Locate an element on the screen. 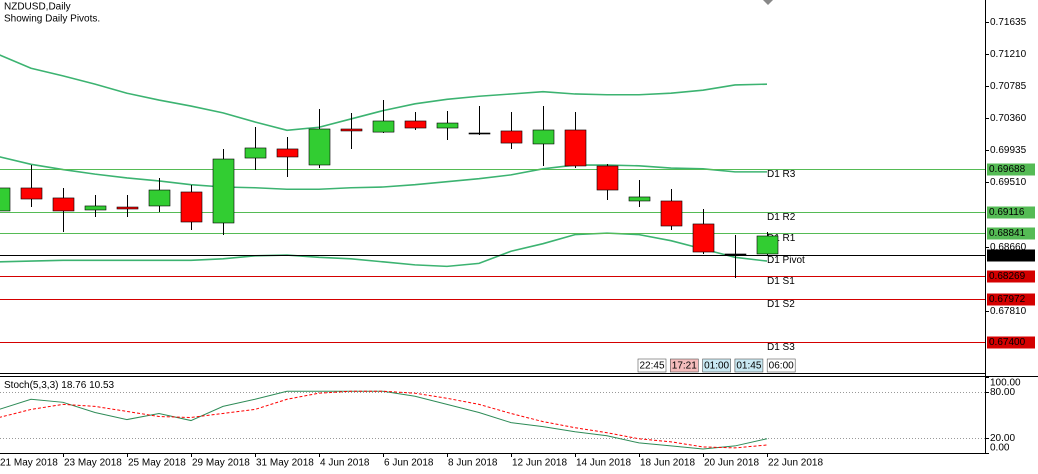  indicator-value: 10.53 is located at coordinates (101, 385).